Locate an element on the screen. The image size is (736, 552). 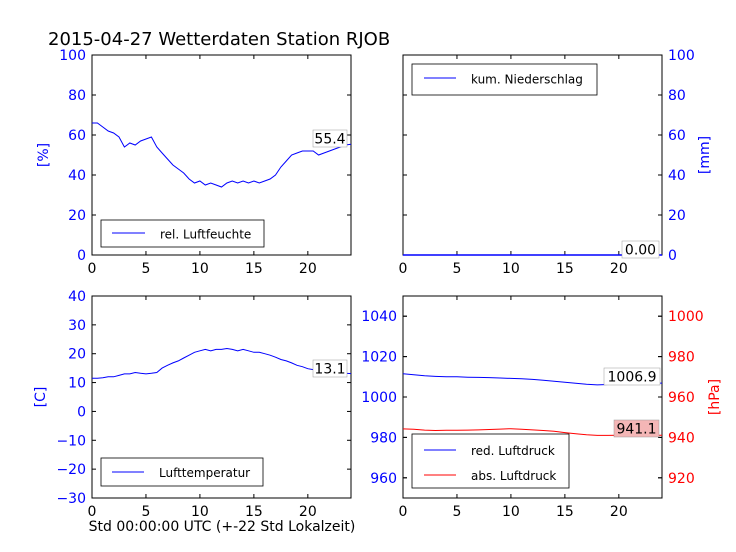
pressure-xtick-label: 0 is located at coordinates (403, 512).